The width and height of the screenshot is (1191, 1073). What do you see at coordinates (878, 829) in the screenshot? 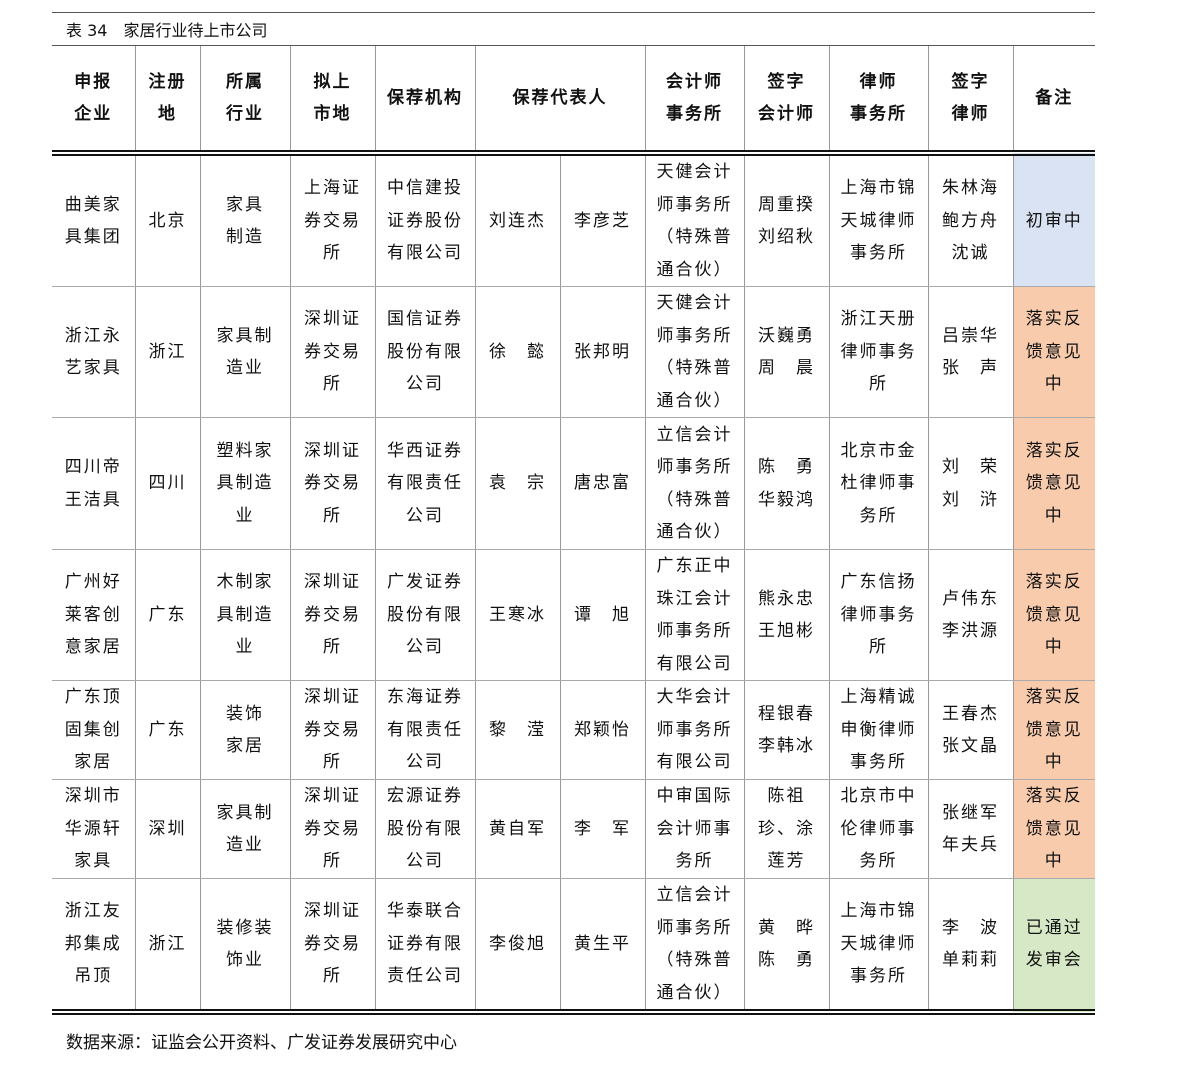
I see `cell: 北京市中伦律师事务所` at bounding box center [878, 829].